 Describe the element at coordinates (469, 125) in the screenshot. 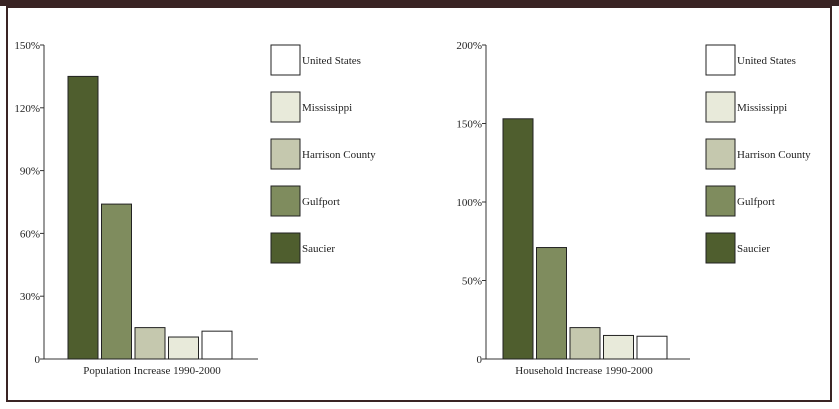

I see `household-y-tick-label: 150%` at that location.